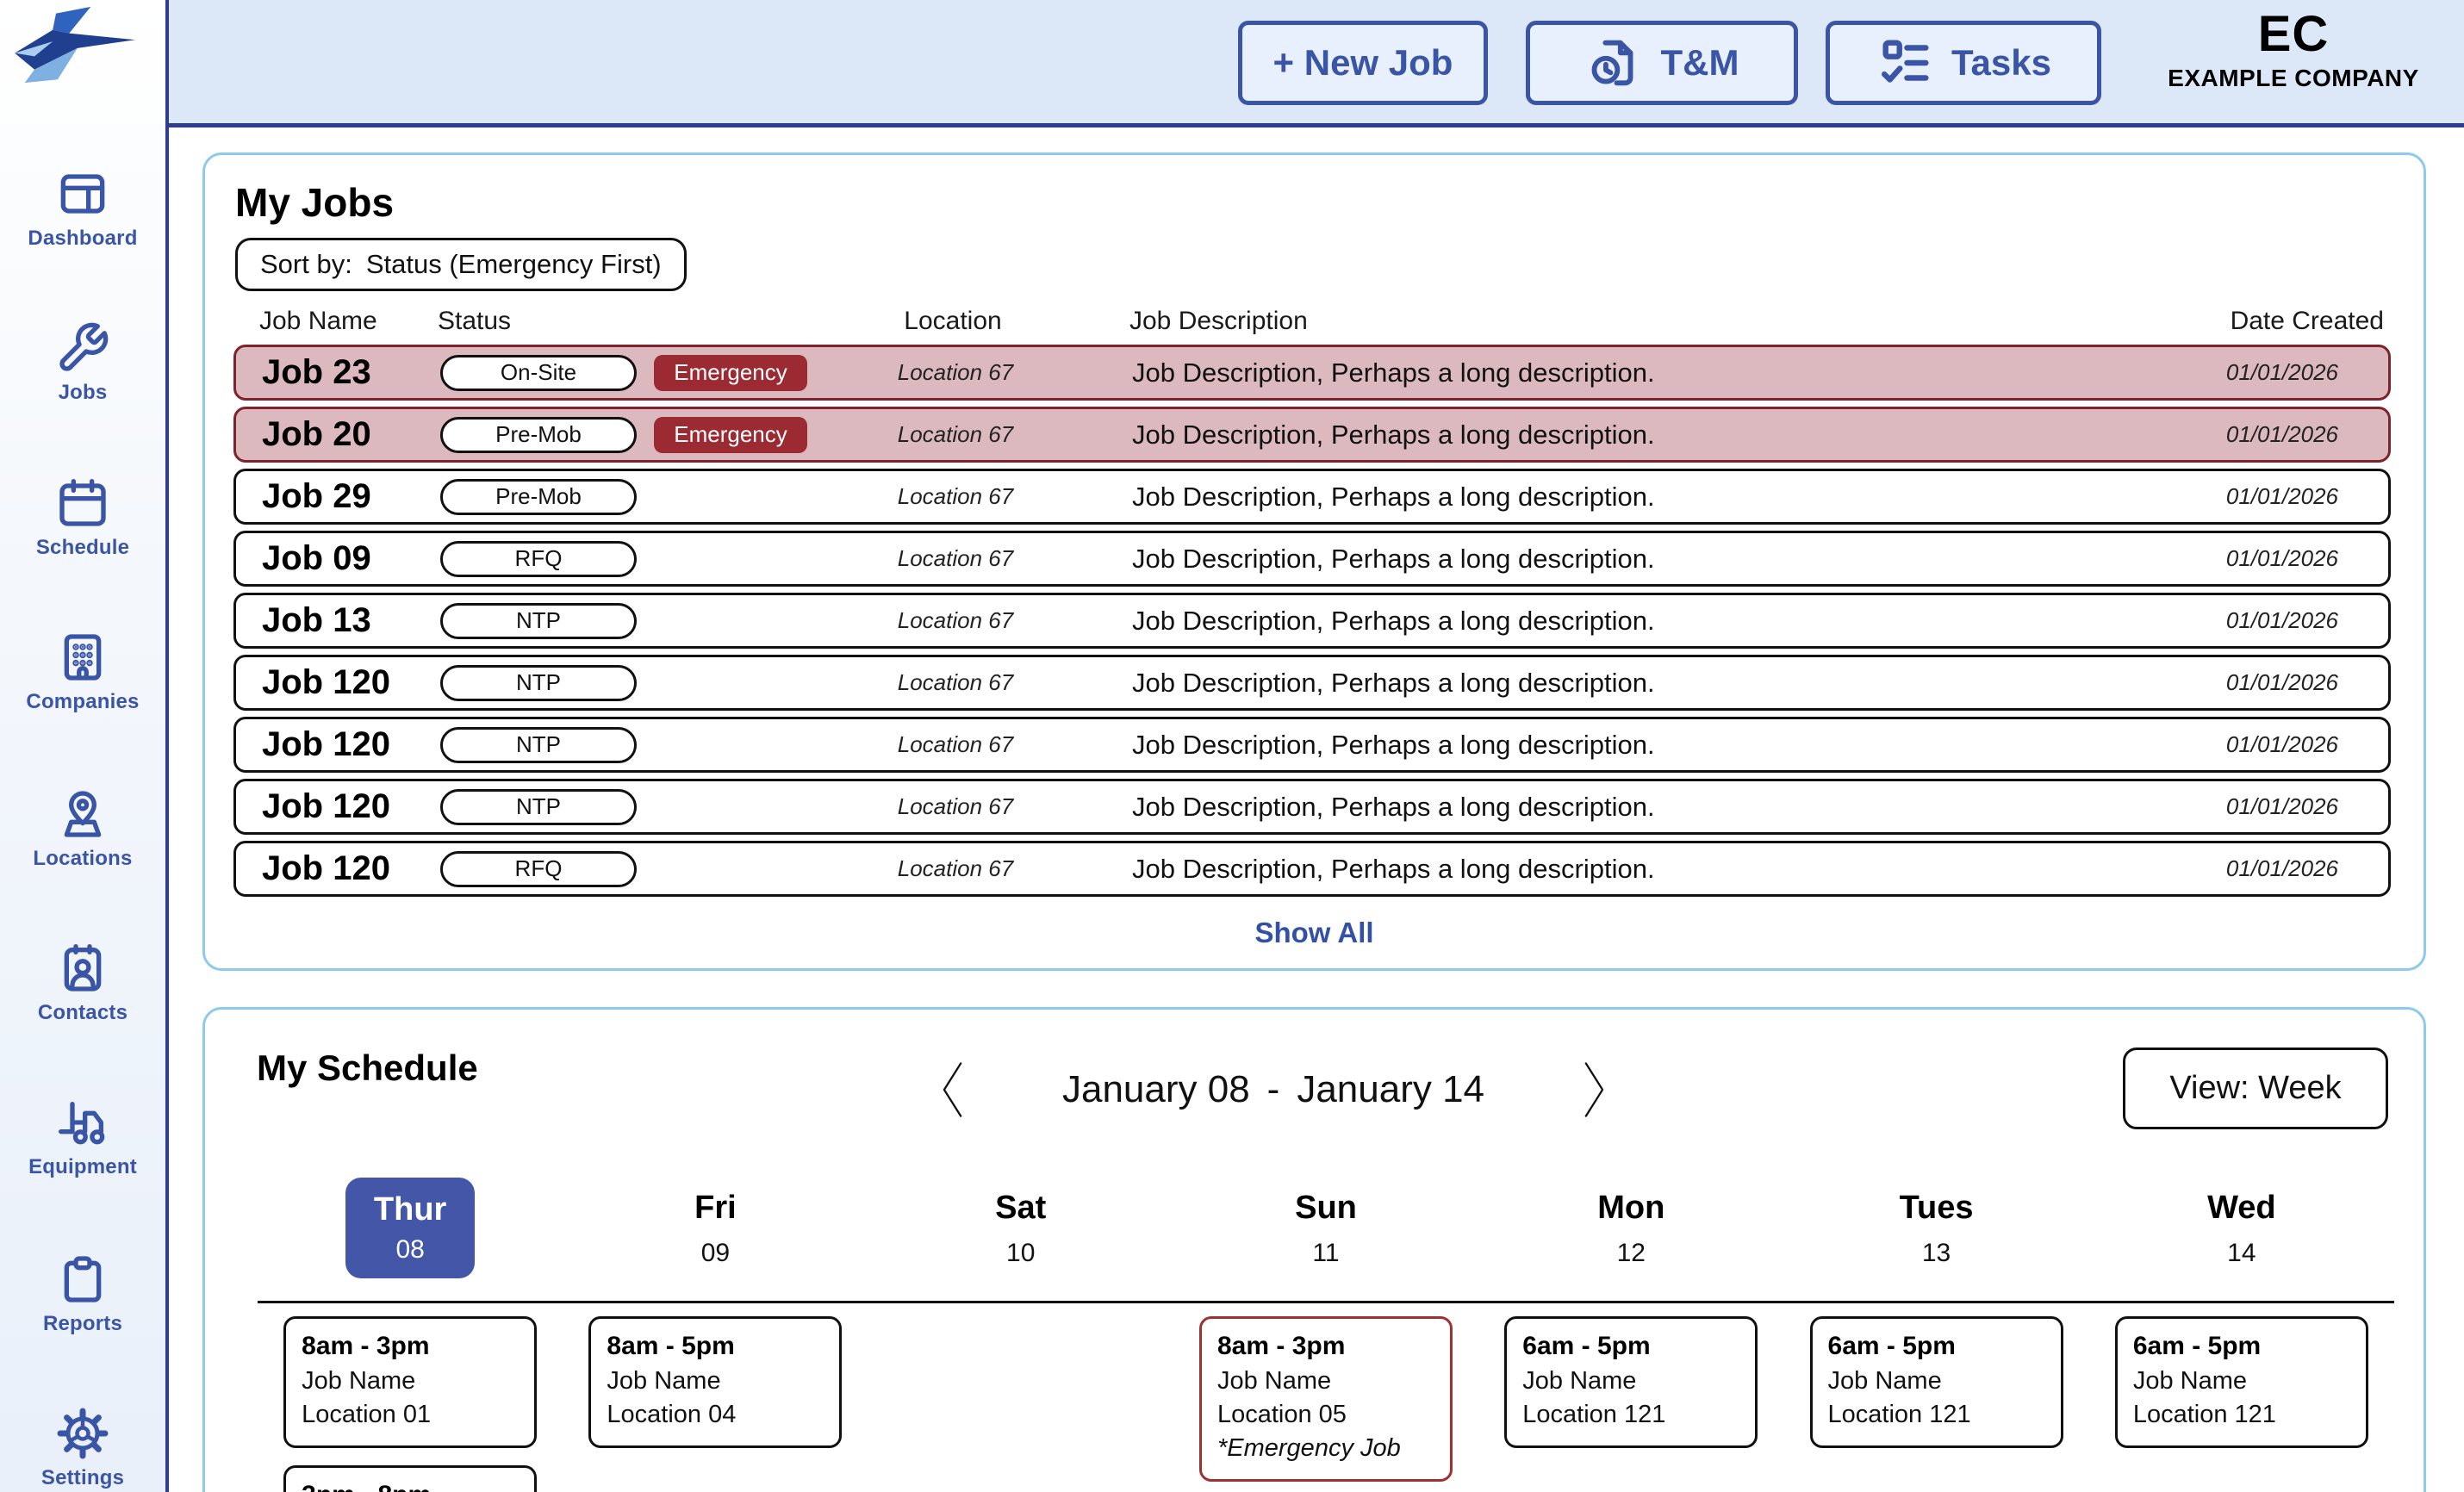 Image resolution: width=2464 pixels, height=1492 pixels. I want to click on wrench-icon, so click(84, 346).